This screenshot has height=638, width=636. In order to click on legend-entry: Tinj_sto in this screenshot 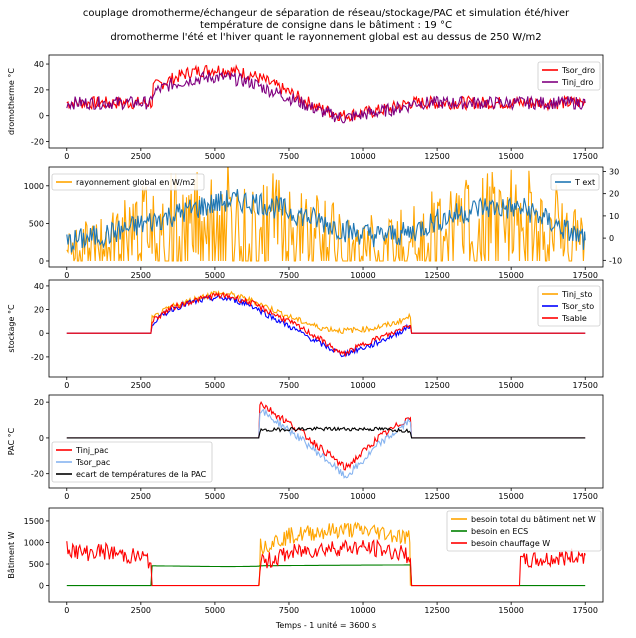, I will do `click(576, 294)`.